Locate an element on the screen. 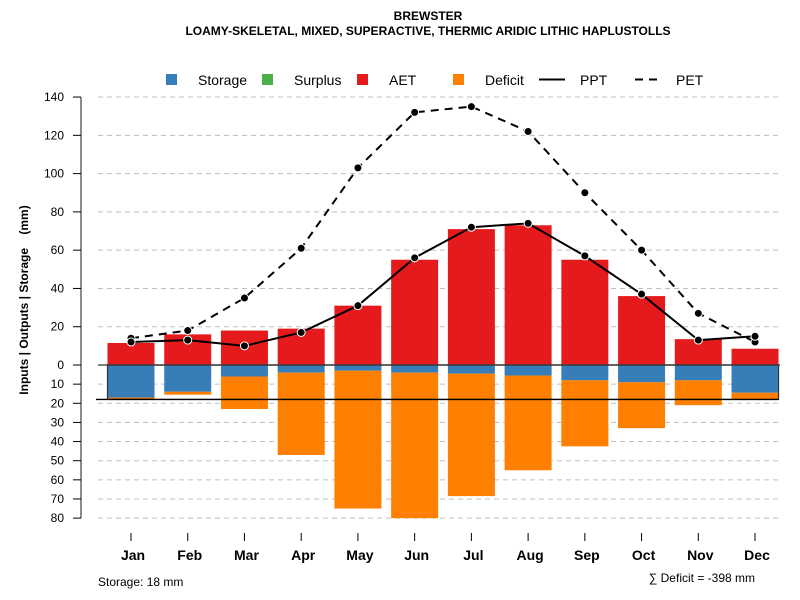  bar-group-oct is located at coordinates (642, 362).